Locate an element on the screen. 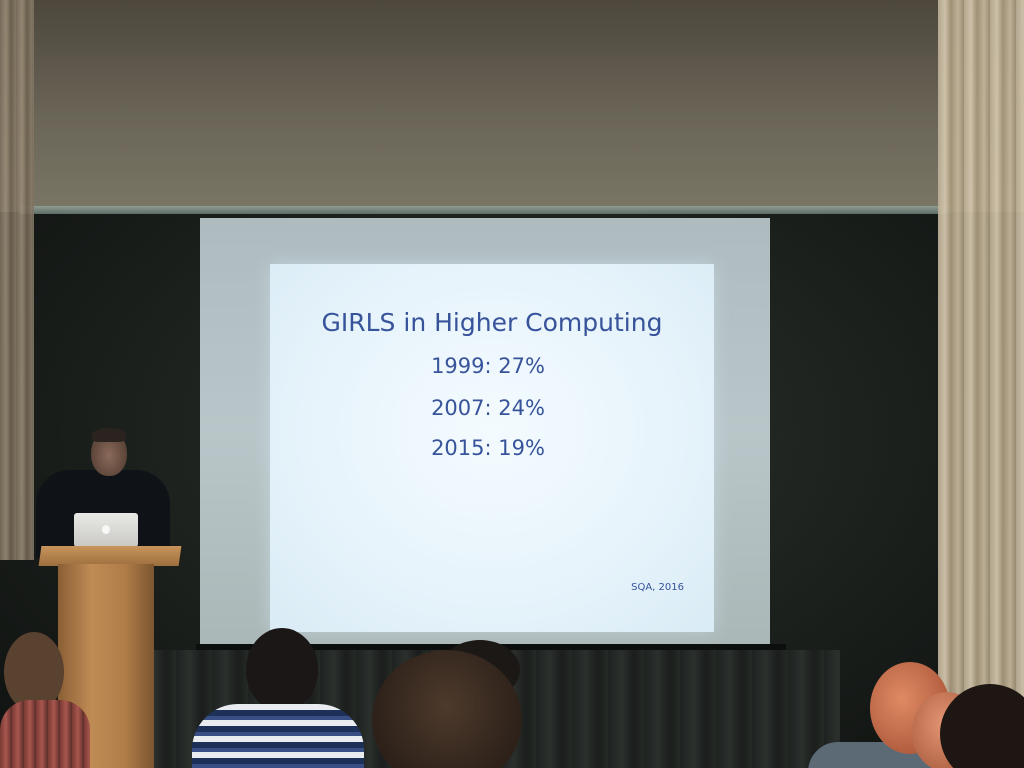 Image resolution: width=1024 pixels, height=768 pixels. slide-line-2015: 2015: 19% is located at coordinates (488, 448).